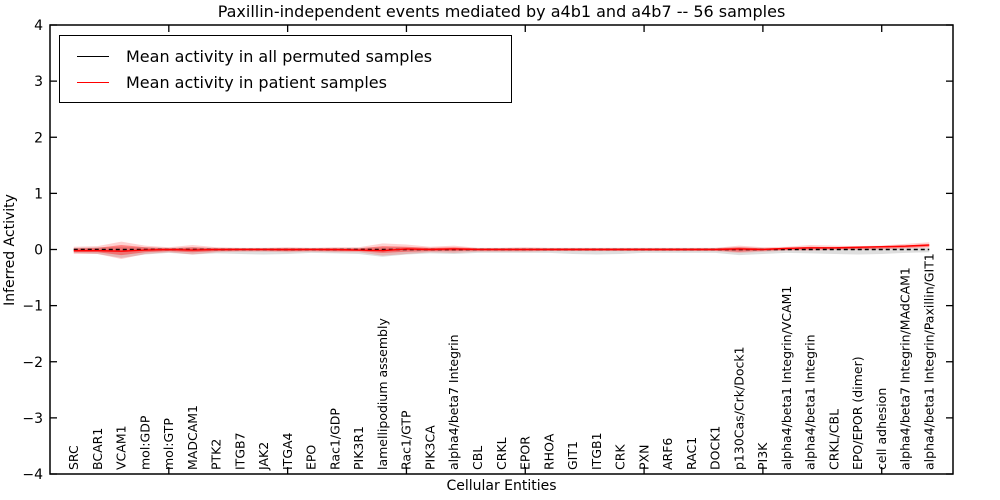 The width and height of the screenshot is (1000, 500). What do you see at coordinates (239, 451) in the screenshot?
I see `x-category-label: ITGB7` at bounding box center [239, 451].